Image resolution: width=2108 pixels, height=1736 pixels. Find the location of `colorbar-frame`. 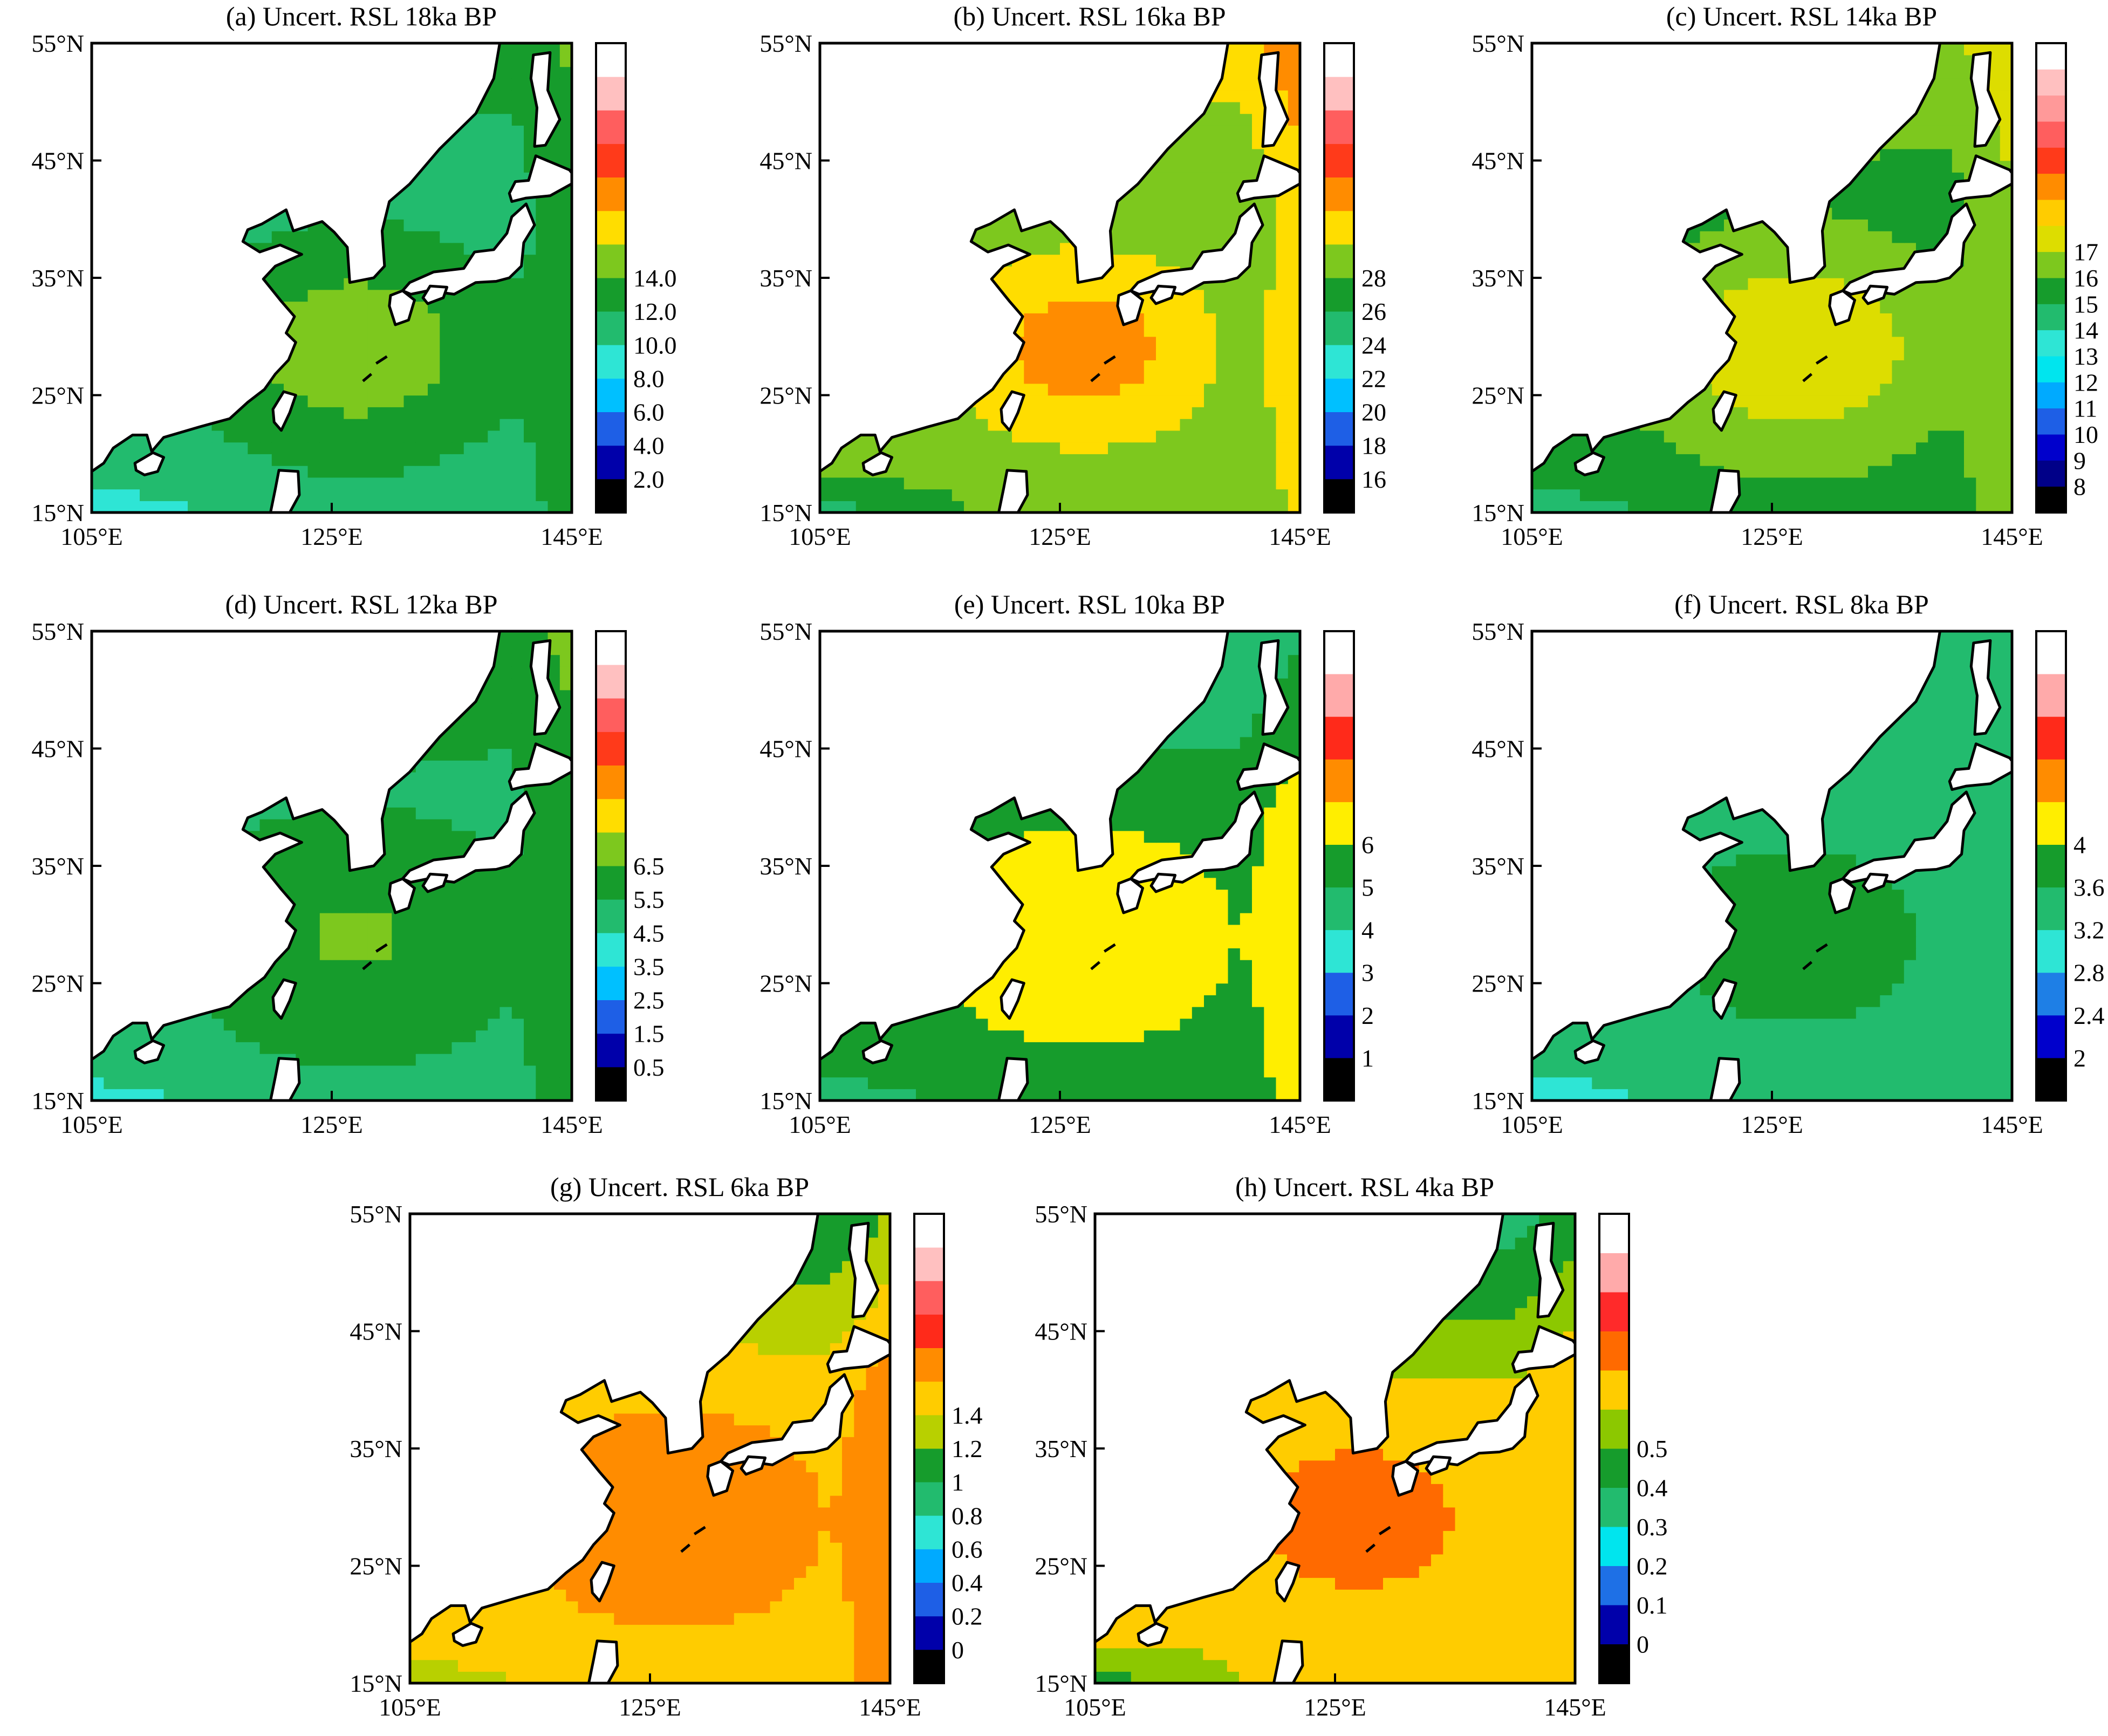

colorbar-frame is located at coordinates (2051, 278).